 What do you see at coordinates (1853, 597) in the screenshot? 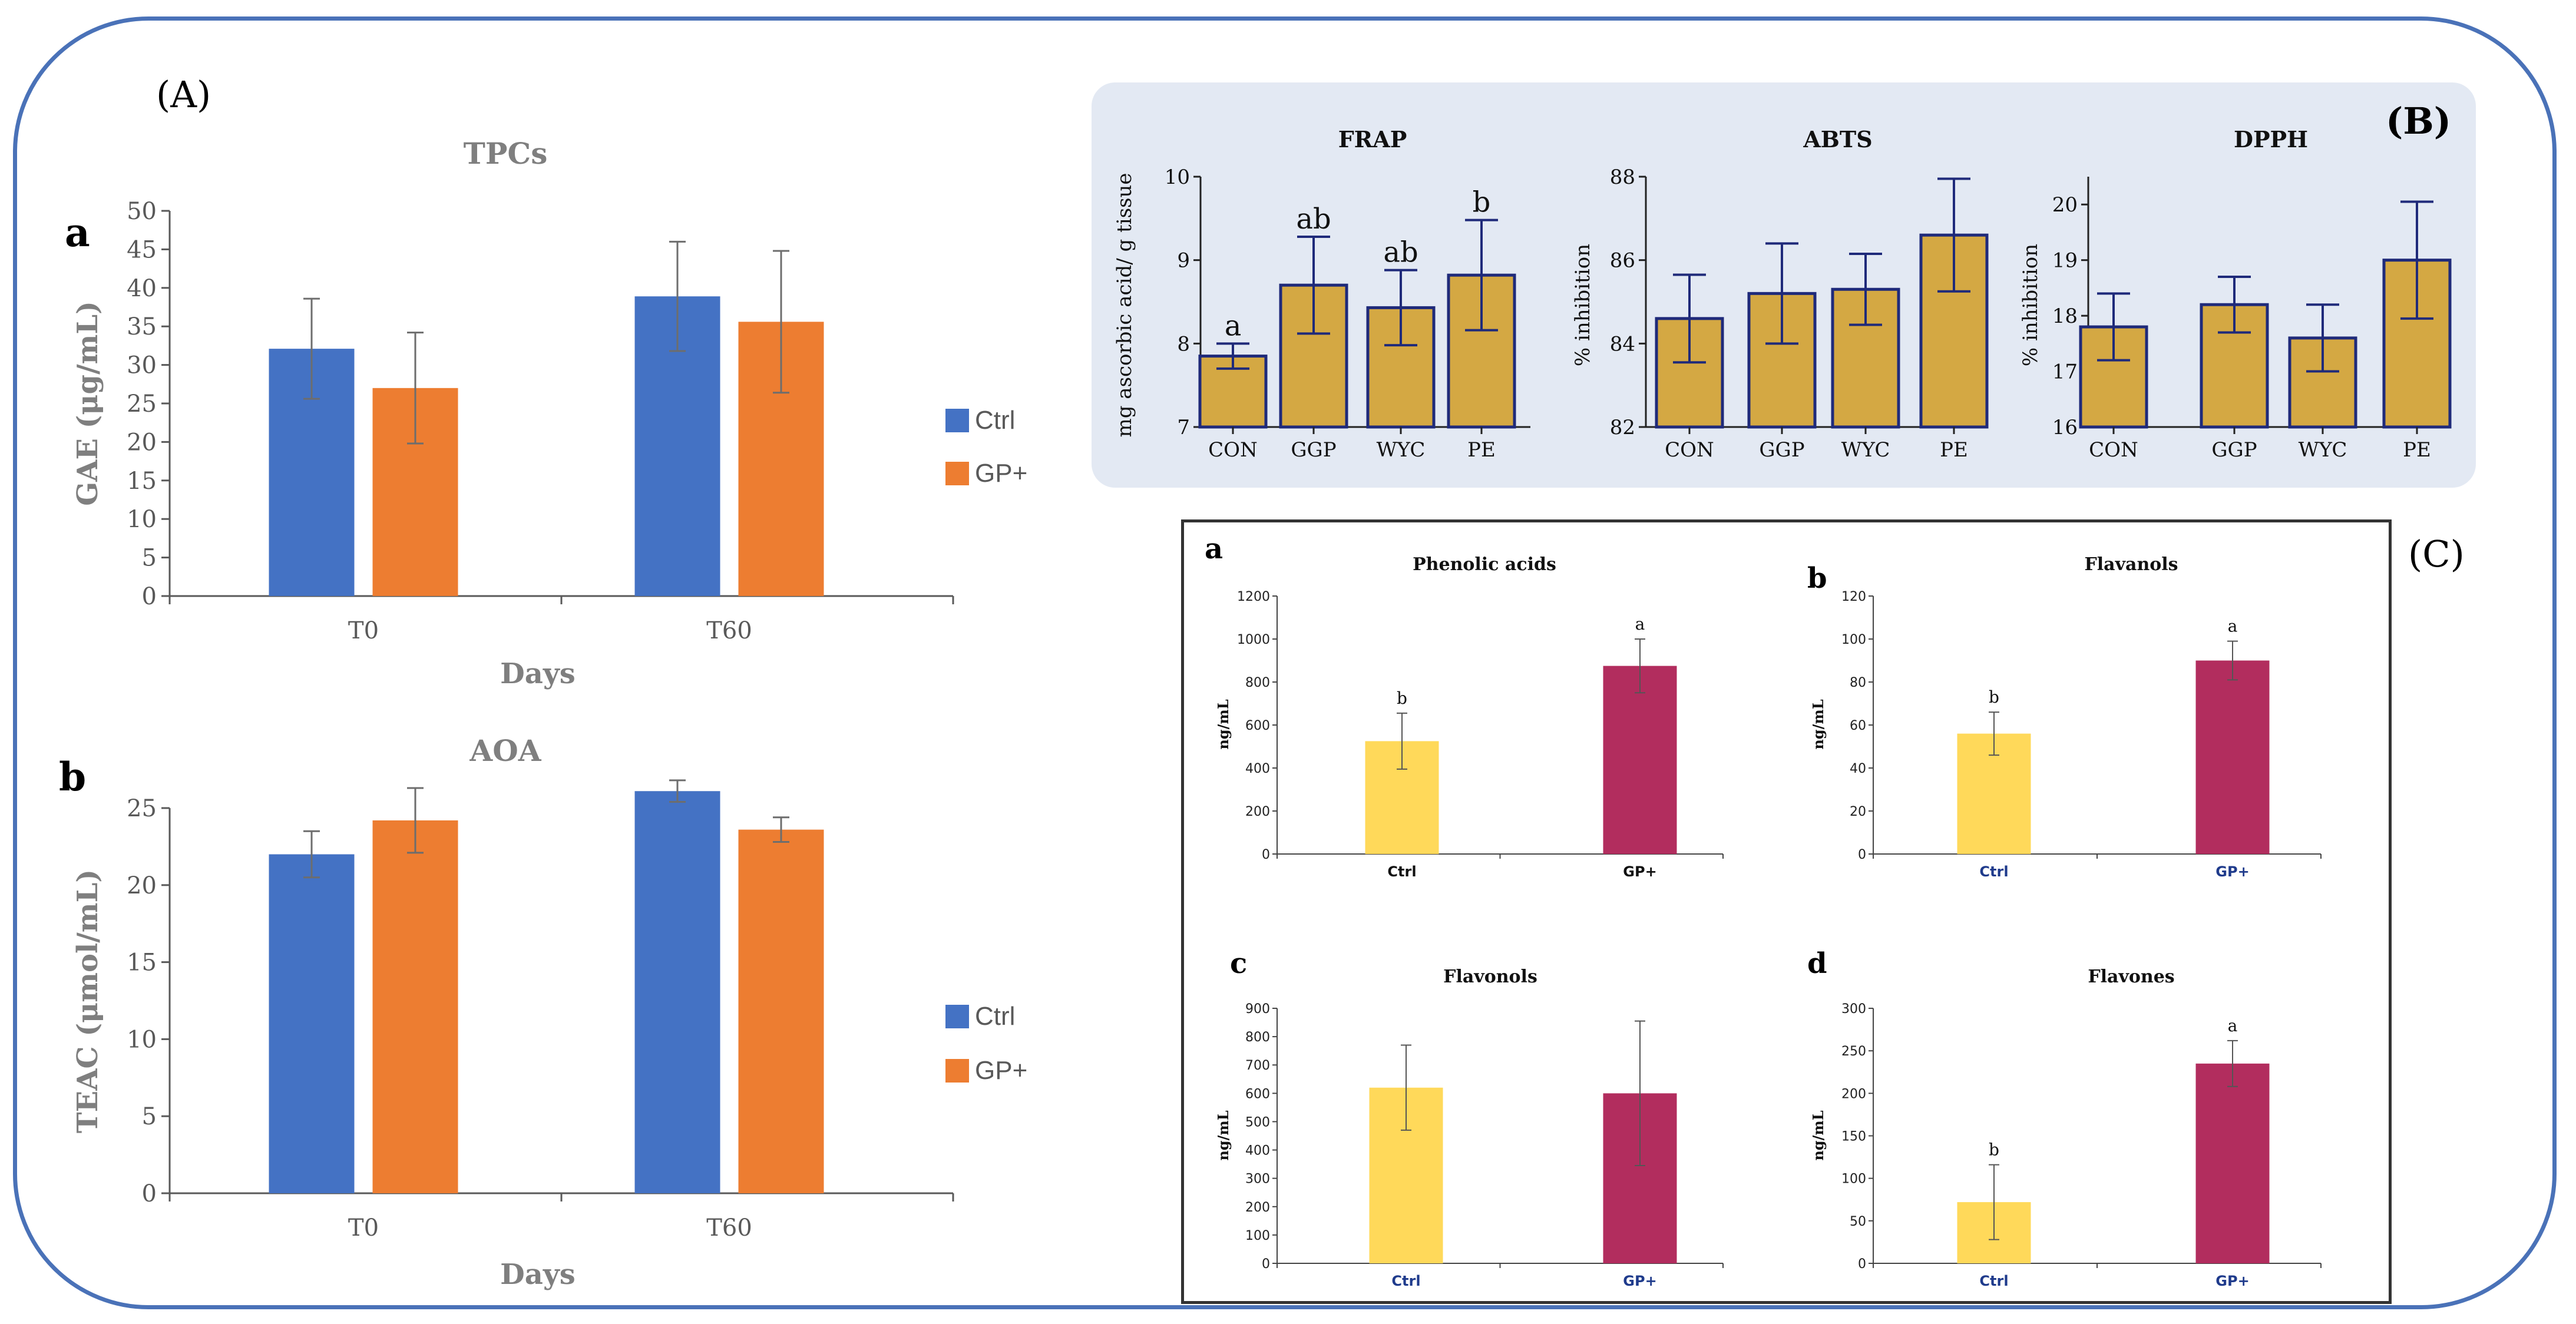
I see `y-tick-label: 120` at bounding box center [1853, 597].